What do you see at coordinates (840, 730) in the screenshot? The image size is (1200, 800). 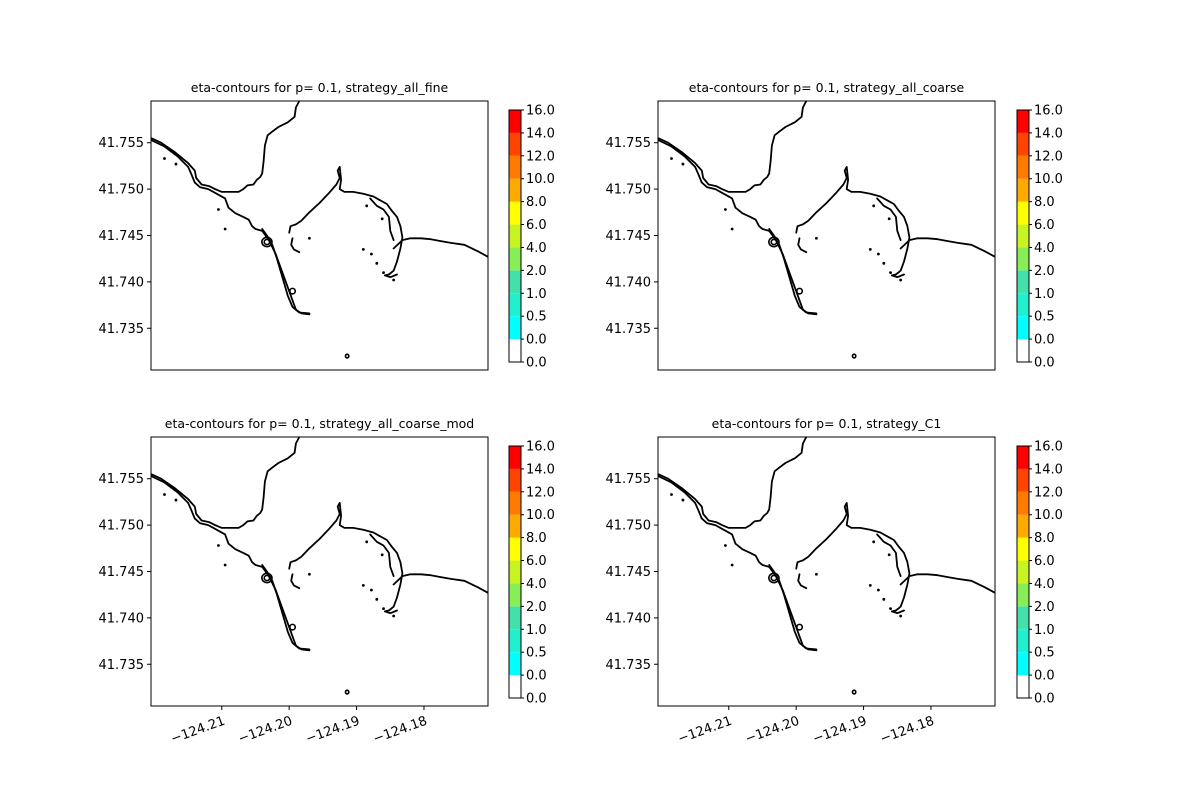 I see `x-tick-label: −124.19` at bounding box center [840, 730].